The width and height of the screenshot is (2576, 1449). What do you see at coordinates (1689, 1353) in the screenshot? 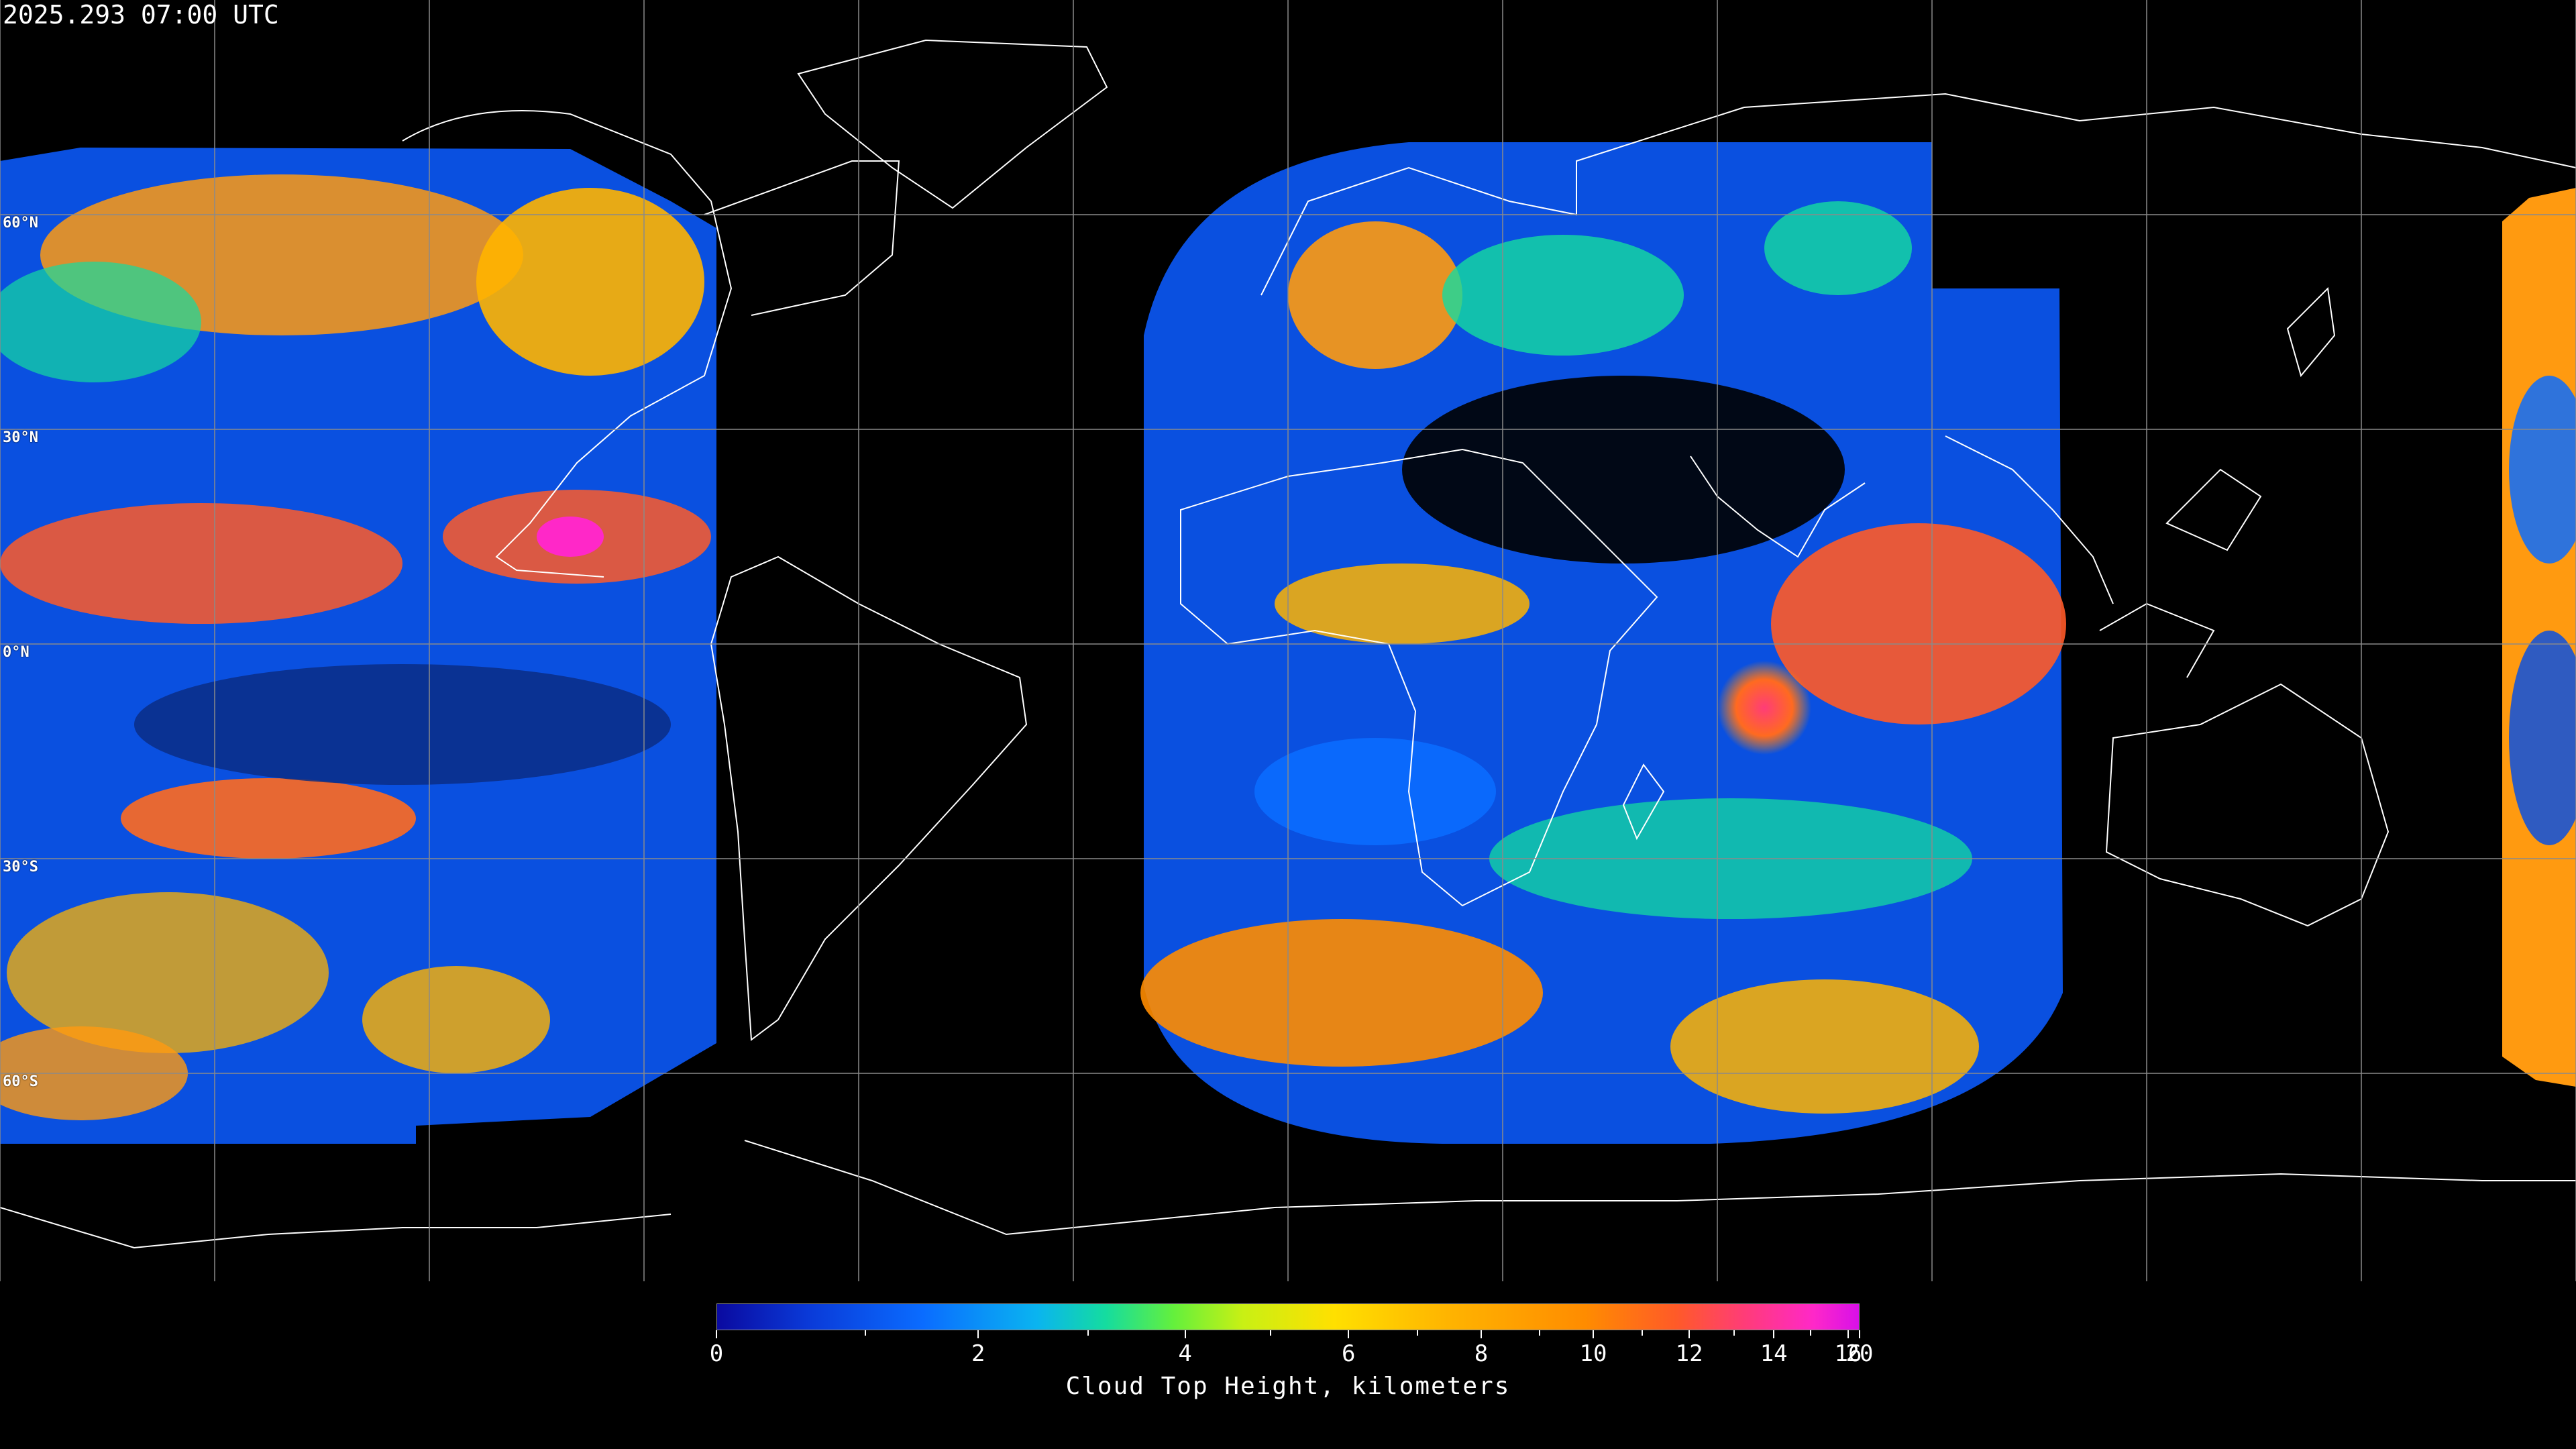
I see `colorbar-tick-label: 12` at bounding box center [1689, 1353].